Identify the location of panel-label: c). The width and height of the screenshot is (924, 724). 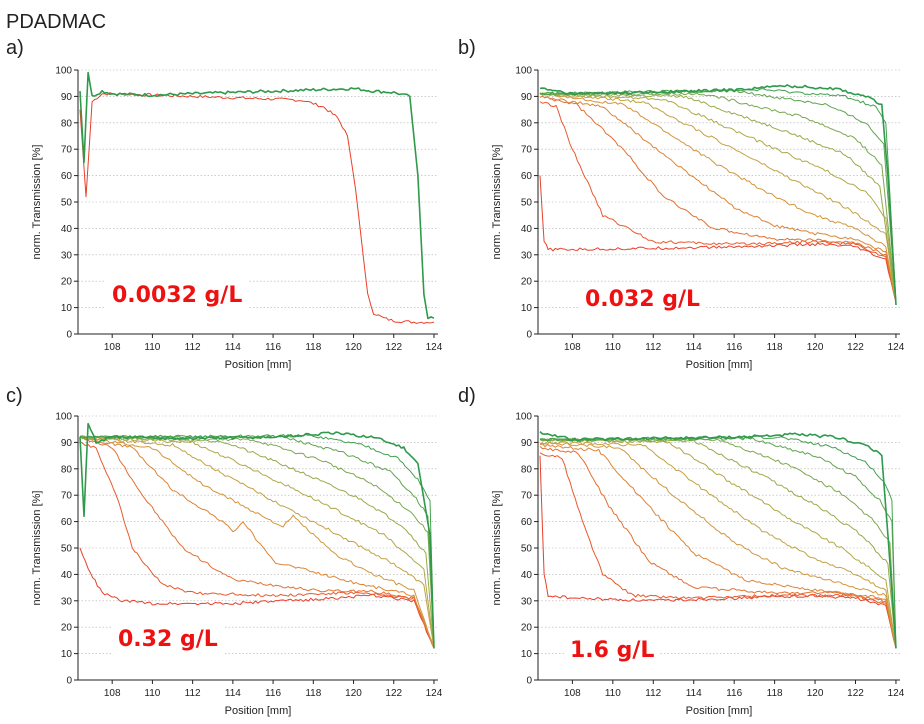
(14, 396).